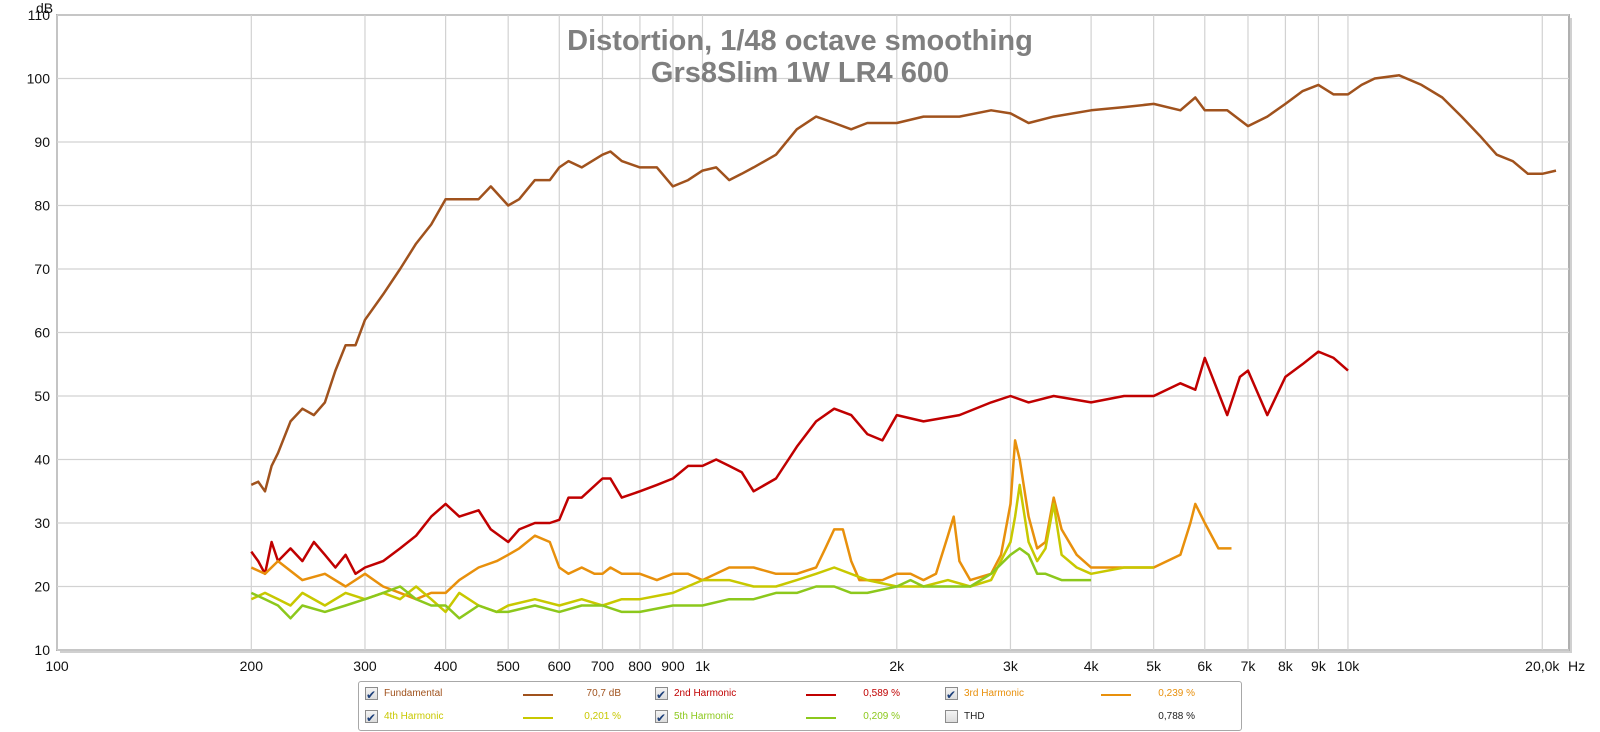 The image size is (1600, 732). Describe the element at coordinates (602, 716) in the screenshot. I see `legend-value-4th-harmonic: 0,201 %` at that location.